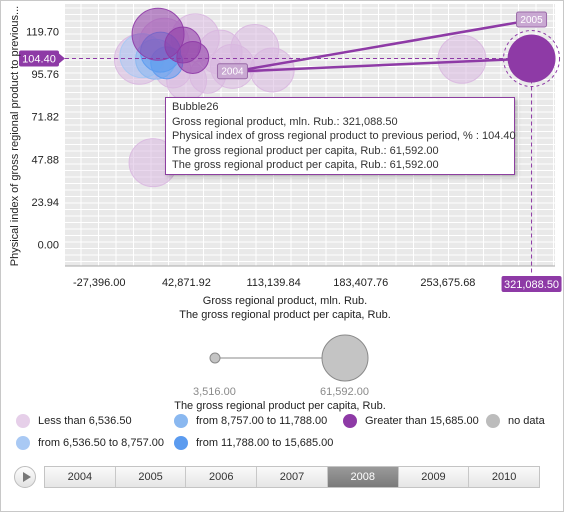 Image resolution: width=564 pixels, height=512 pixels. I want to click on legend-item: from 11,788.00 to 15,685.00, so click(253, 443).